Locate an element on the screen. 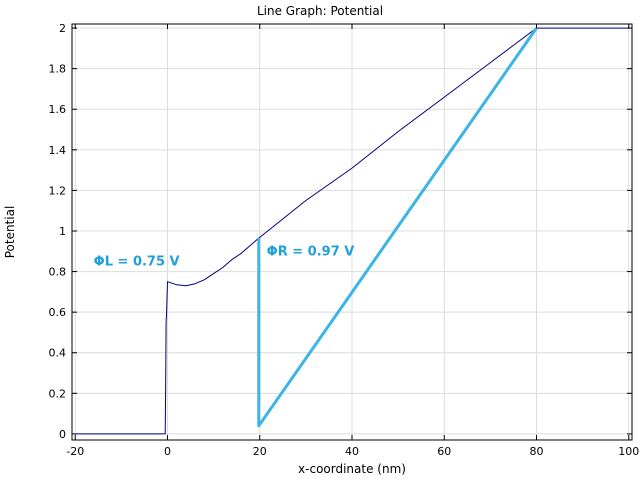 The width and height of the screenshot is (640, 480). annotation-label: ΦL = 0.75 V is located at coordinates (137, 261).